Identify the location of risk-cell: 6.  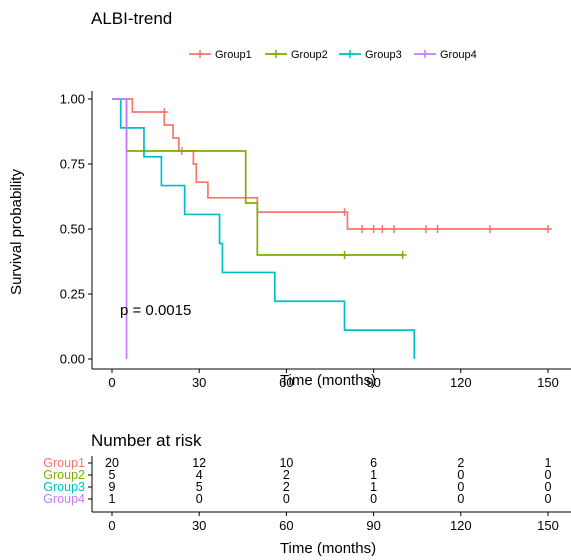
(373, 463).